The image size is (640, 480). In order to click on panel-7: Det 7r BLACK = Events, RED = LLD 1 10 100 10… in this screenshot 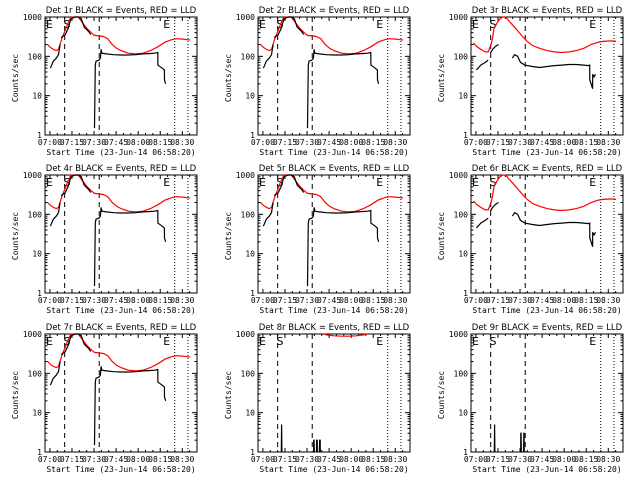, I will do `click(104, 398)`.